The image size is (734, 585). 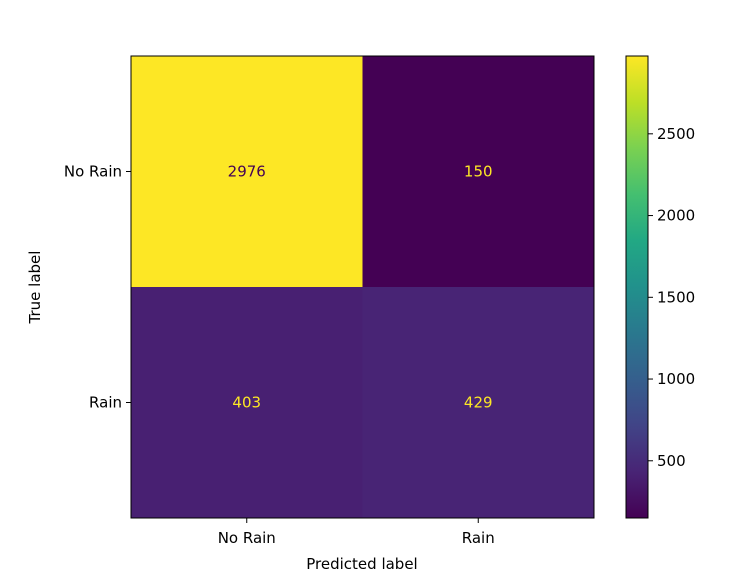 What do you see at coordinates (93, 172) in the screenshot?
I see `y-tick-label: No Rain` at bounding box center [93, 172].